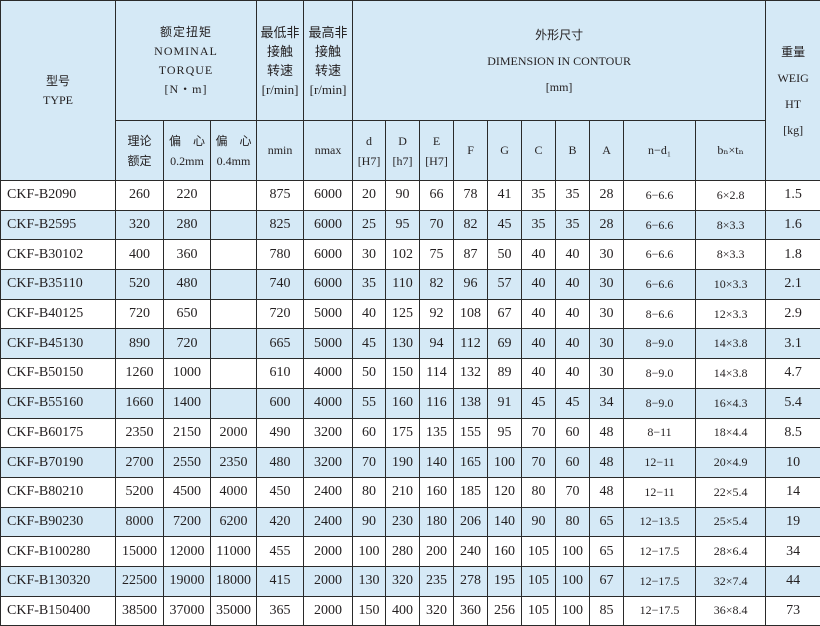 This screenshot has height=626, width=820. I want to click on value-cell: 69, so click(505, 344).